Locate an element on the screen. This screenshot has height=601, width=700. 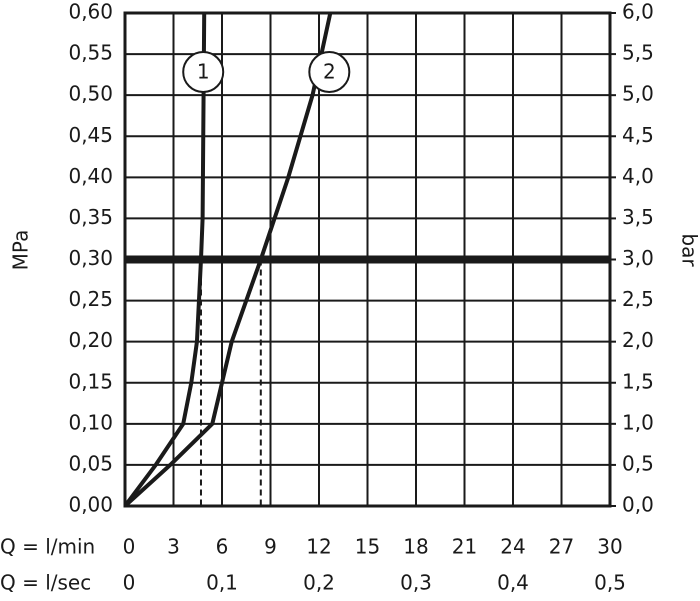
x2-tick-label: 0,1 is located at coordinates (222, 583).